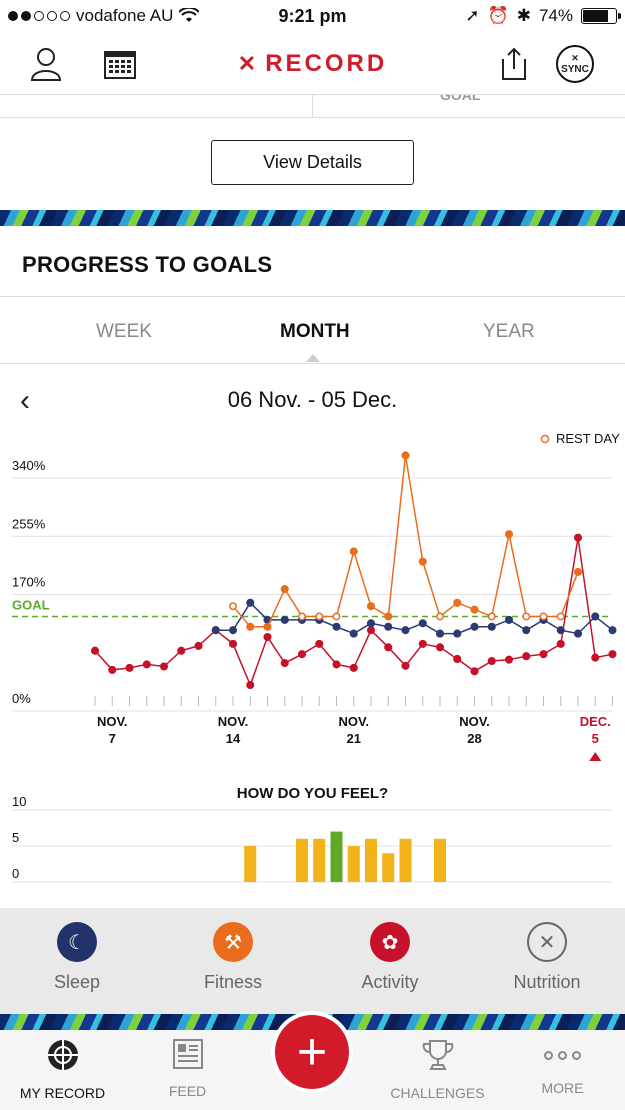 The width and height of the screenshot is (625, 1110). Describe the element at coordinates (46, 64) in the screenshot. I see `profile-icon` at that location.